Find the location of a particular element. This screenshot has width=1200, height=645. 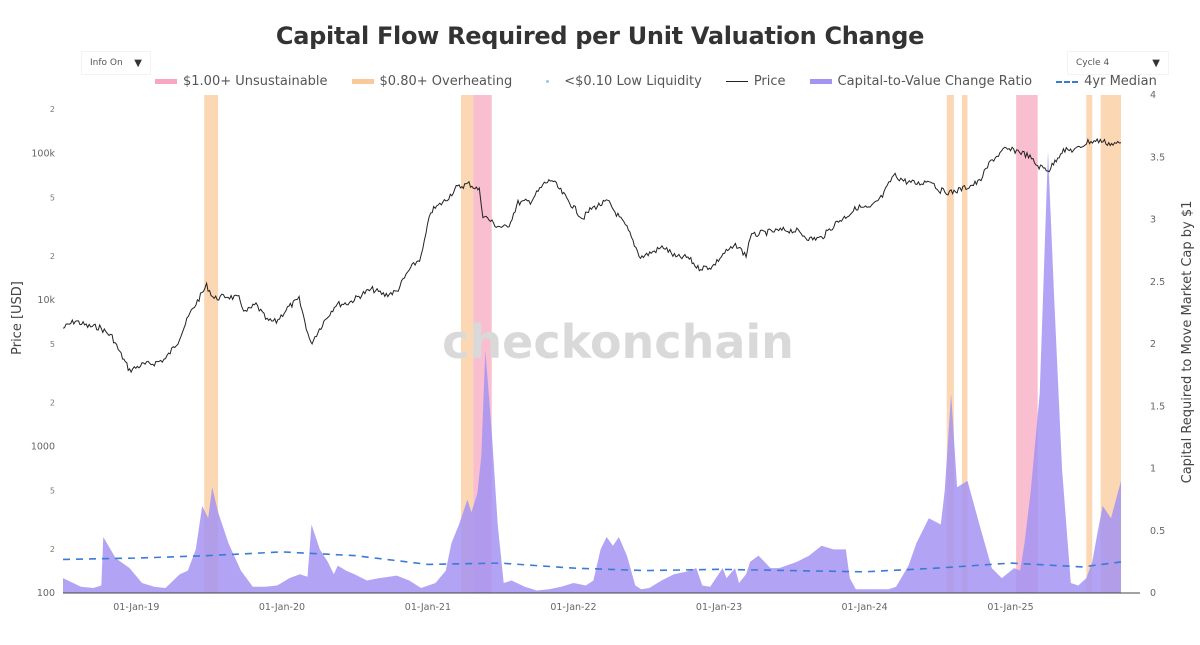

x-tick-label: 01-Jan-24 is located at coordinates (864, 607).